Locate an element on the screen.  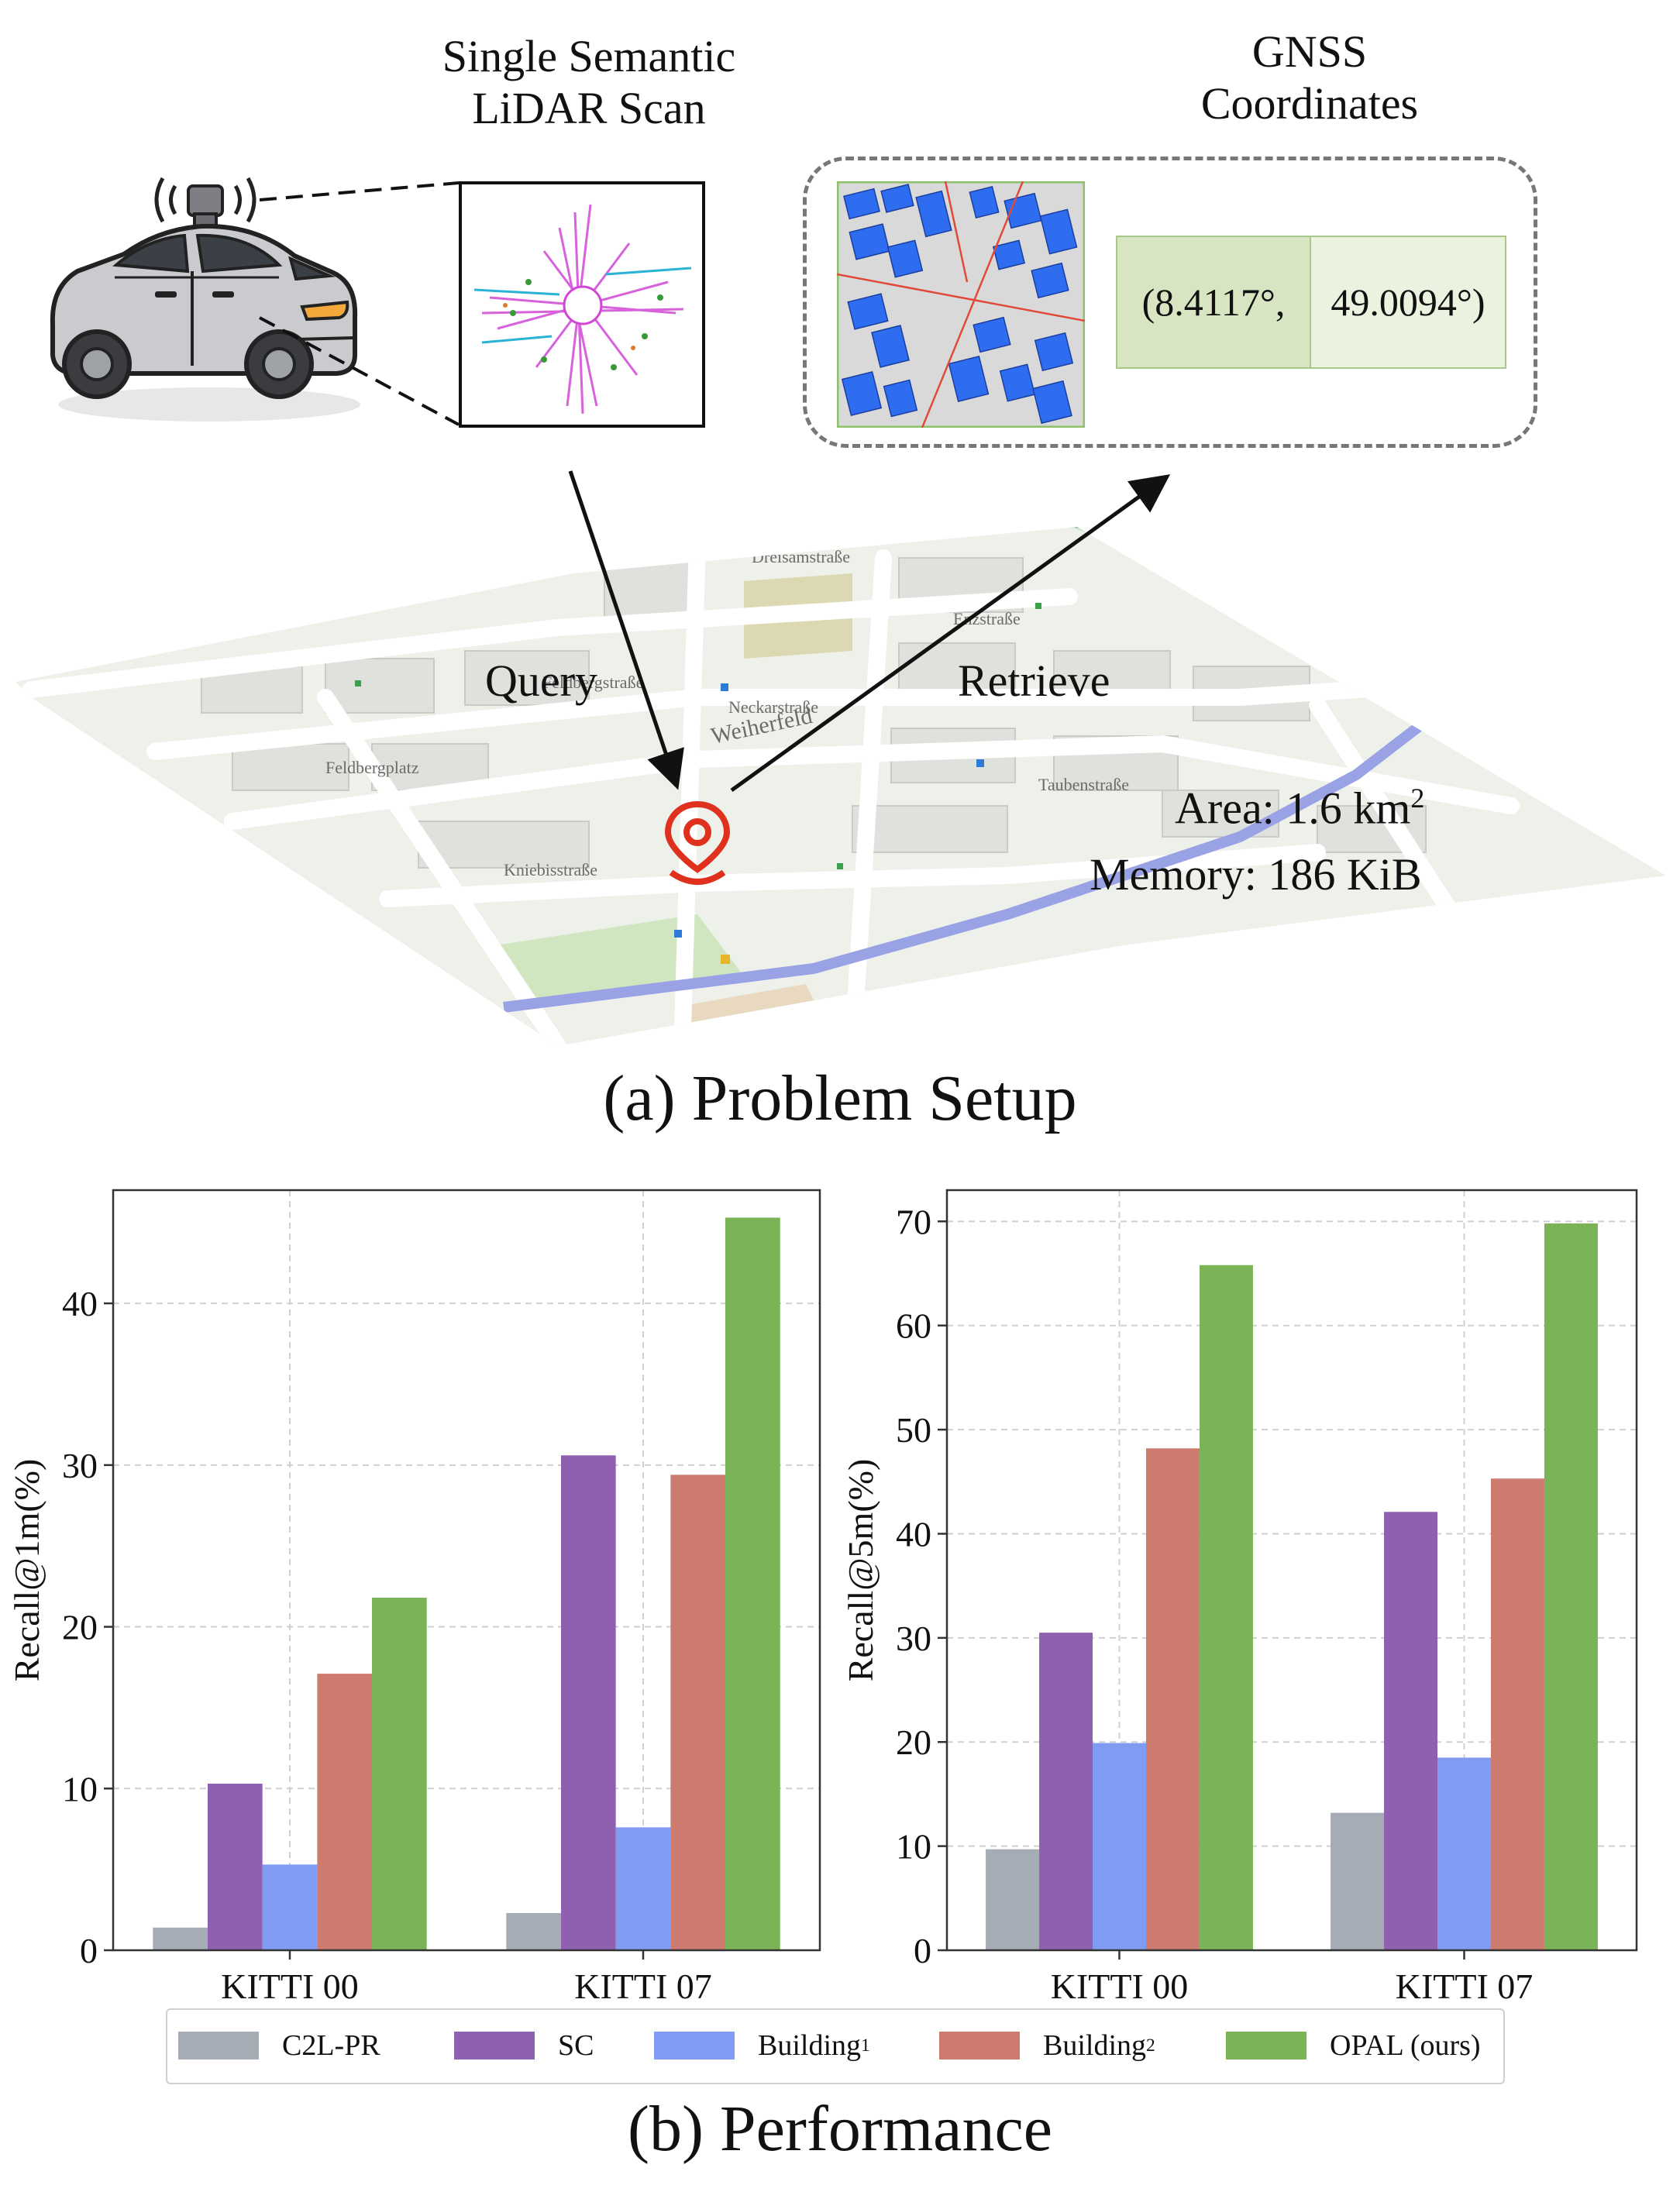
coord-longitude-cell: (8.4117°, is located at coordinates (1214, 302).